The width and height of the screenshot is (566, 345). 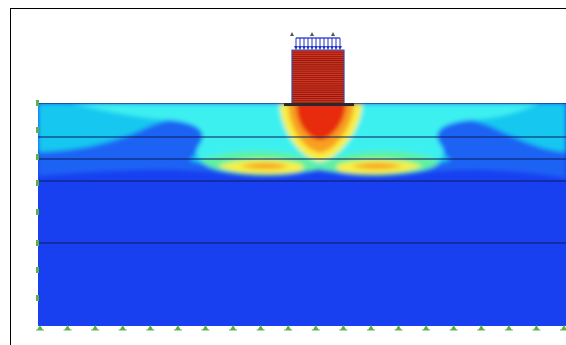 I want to click on contour-orange-left, so click(x=264, y=166).